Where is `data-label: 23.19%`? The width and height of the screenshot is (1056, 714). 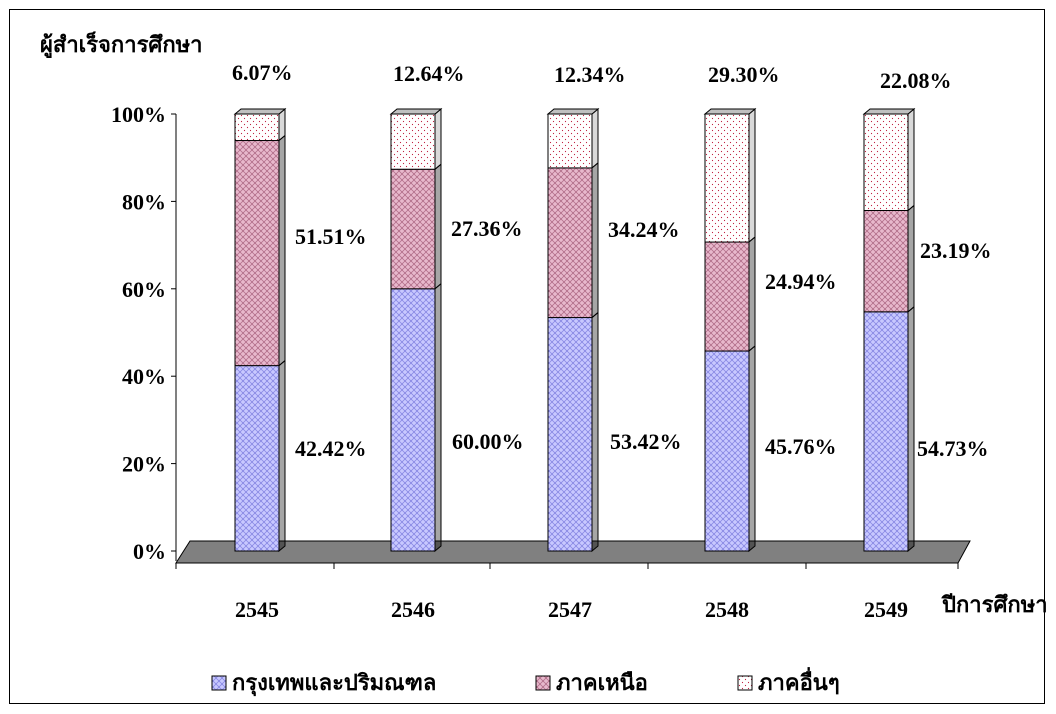
data-label: 23.19% is located at coordinates (956, 250).